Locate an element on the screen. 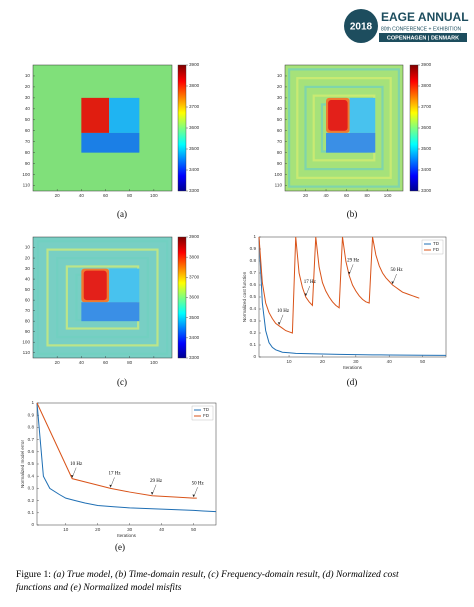  x-tick-label: 10 is located at coordinates (66, 529).